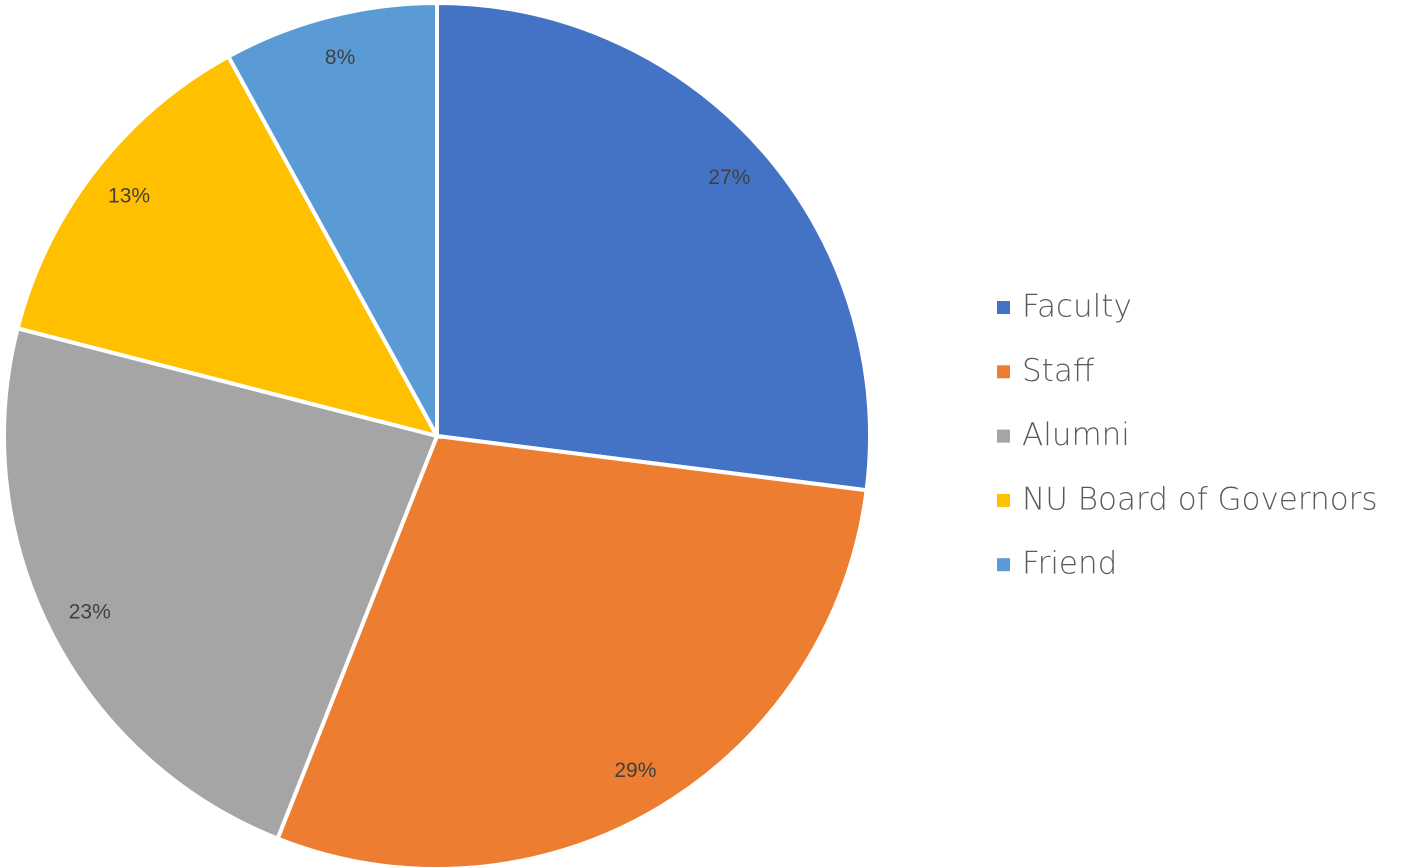  I want to click on legend-label: Faculty, so click(1077, 307).